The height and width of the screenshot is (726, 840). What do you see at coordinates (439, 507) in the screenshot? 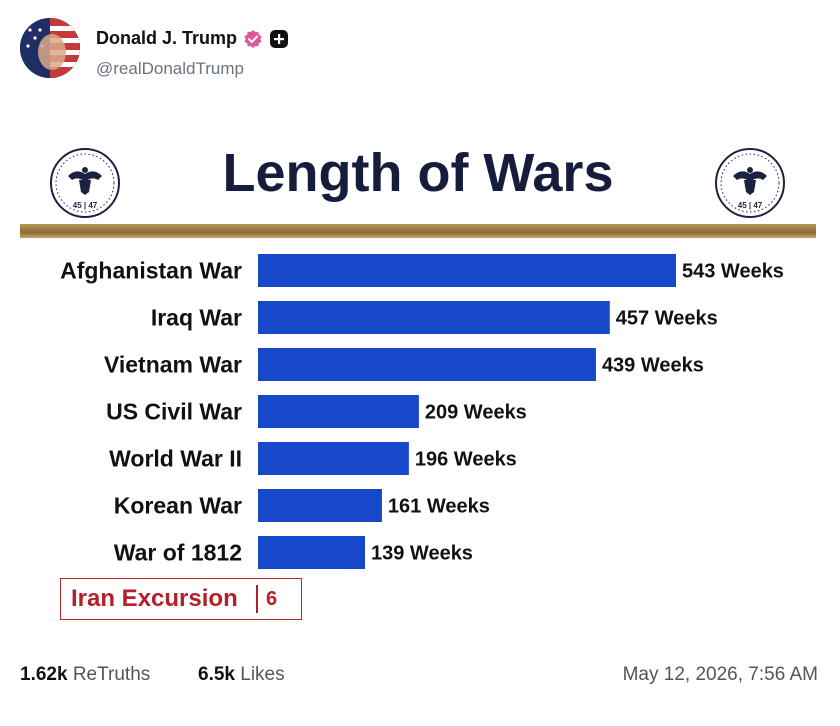
I see `value-label: 161 Weeks` at bounding box center [439, 507].